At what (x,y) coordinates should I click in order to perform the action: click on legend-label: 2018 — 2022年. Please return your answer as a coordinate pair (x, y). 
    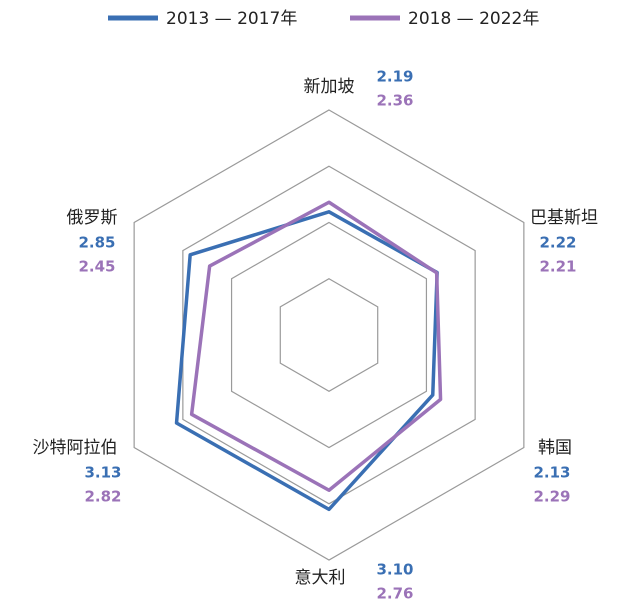
    Looking at the image, I should click on (473, 19).